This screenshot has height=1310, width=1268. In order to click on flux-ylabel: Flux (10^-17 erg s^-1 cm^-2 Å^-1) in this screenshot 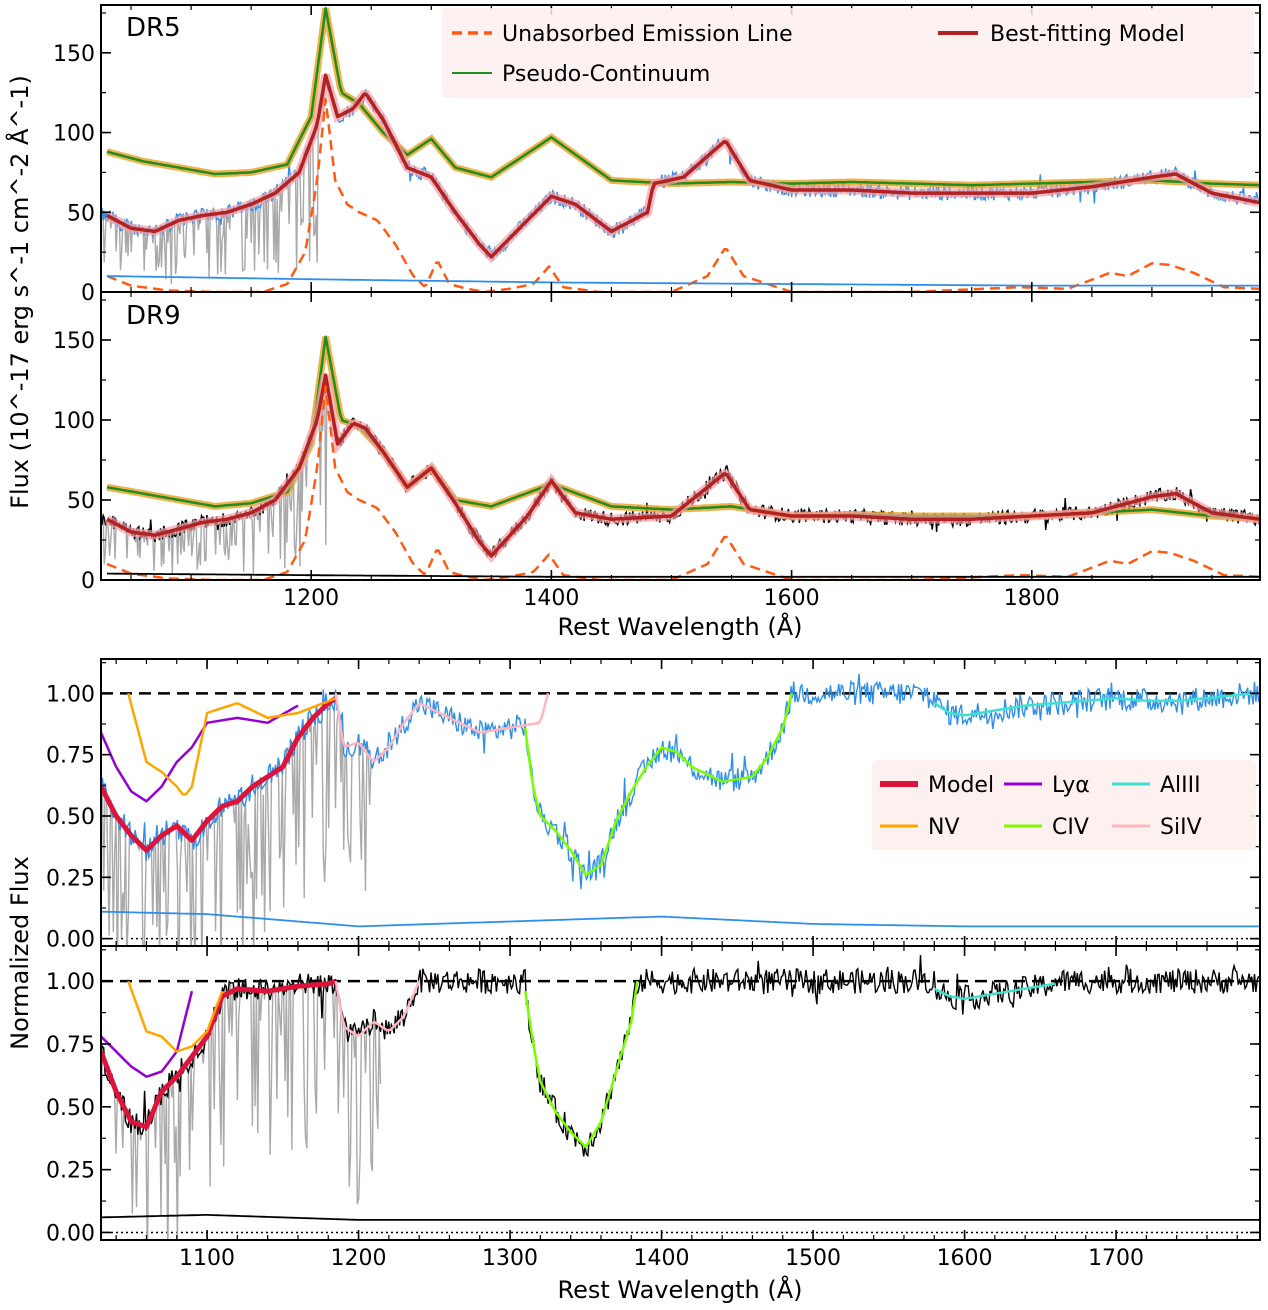, I will do `click(19, 292)`.